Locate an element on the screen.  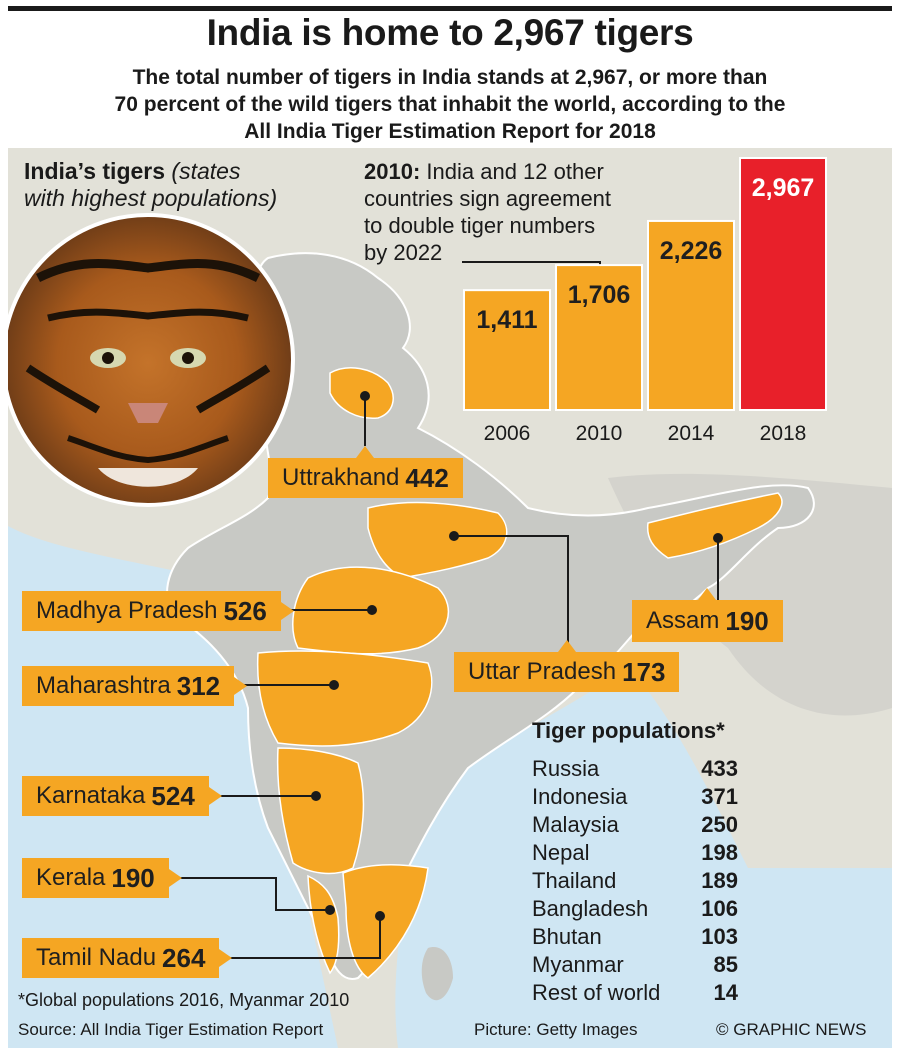
population-row: Russia 433 is located at coordinates (635, 770).